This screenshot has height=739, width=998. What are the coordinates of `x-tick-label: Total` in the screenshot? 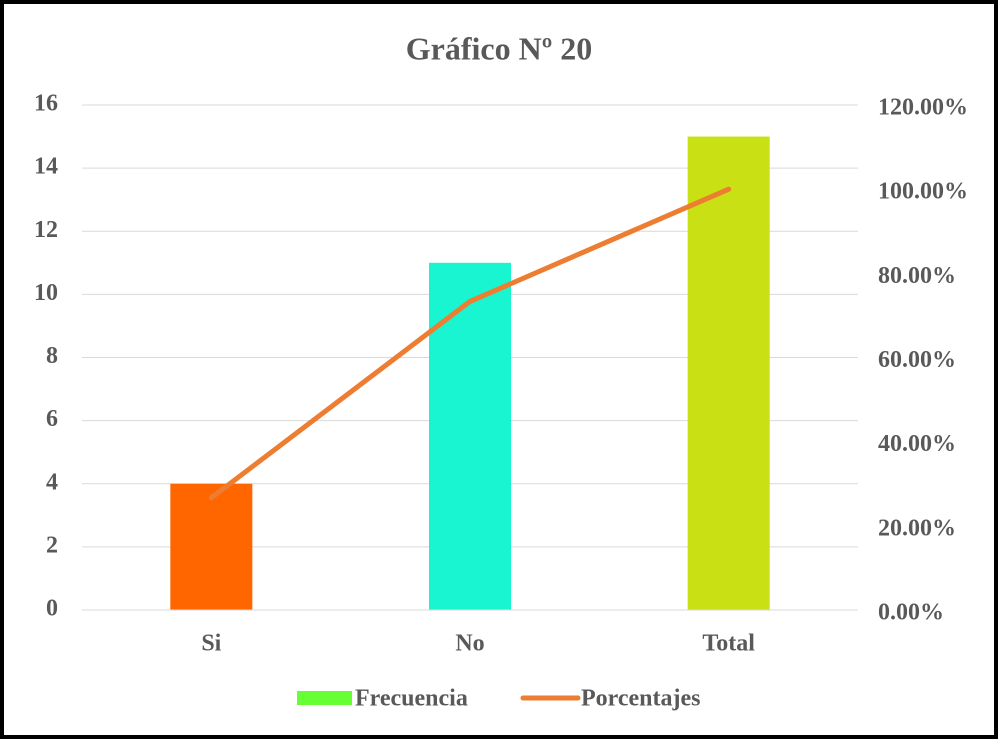 It's located at (728, 644).